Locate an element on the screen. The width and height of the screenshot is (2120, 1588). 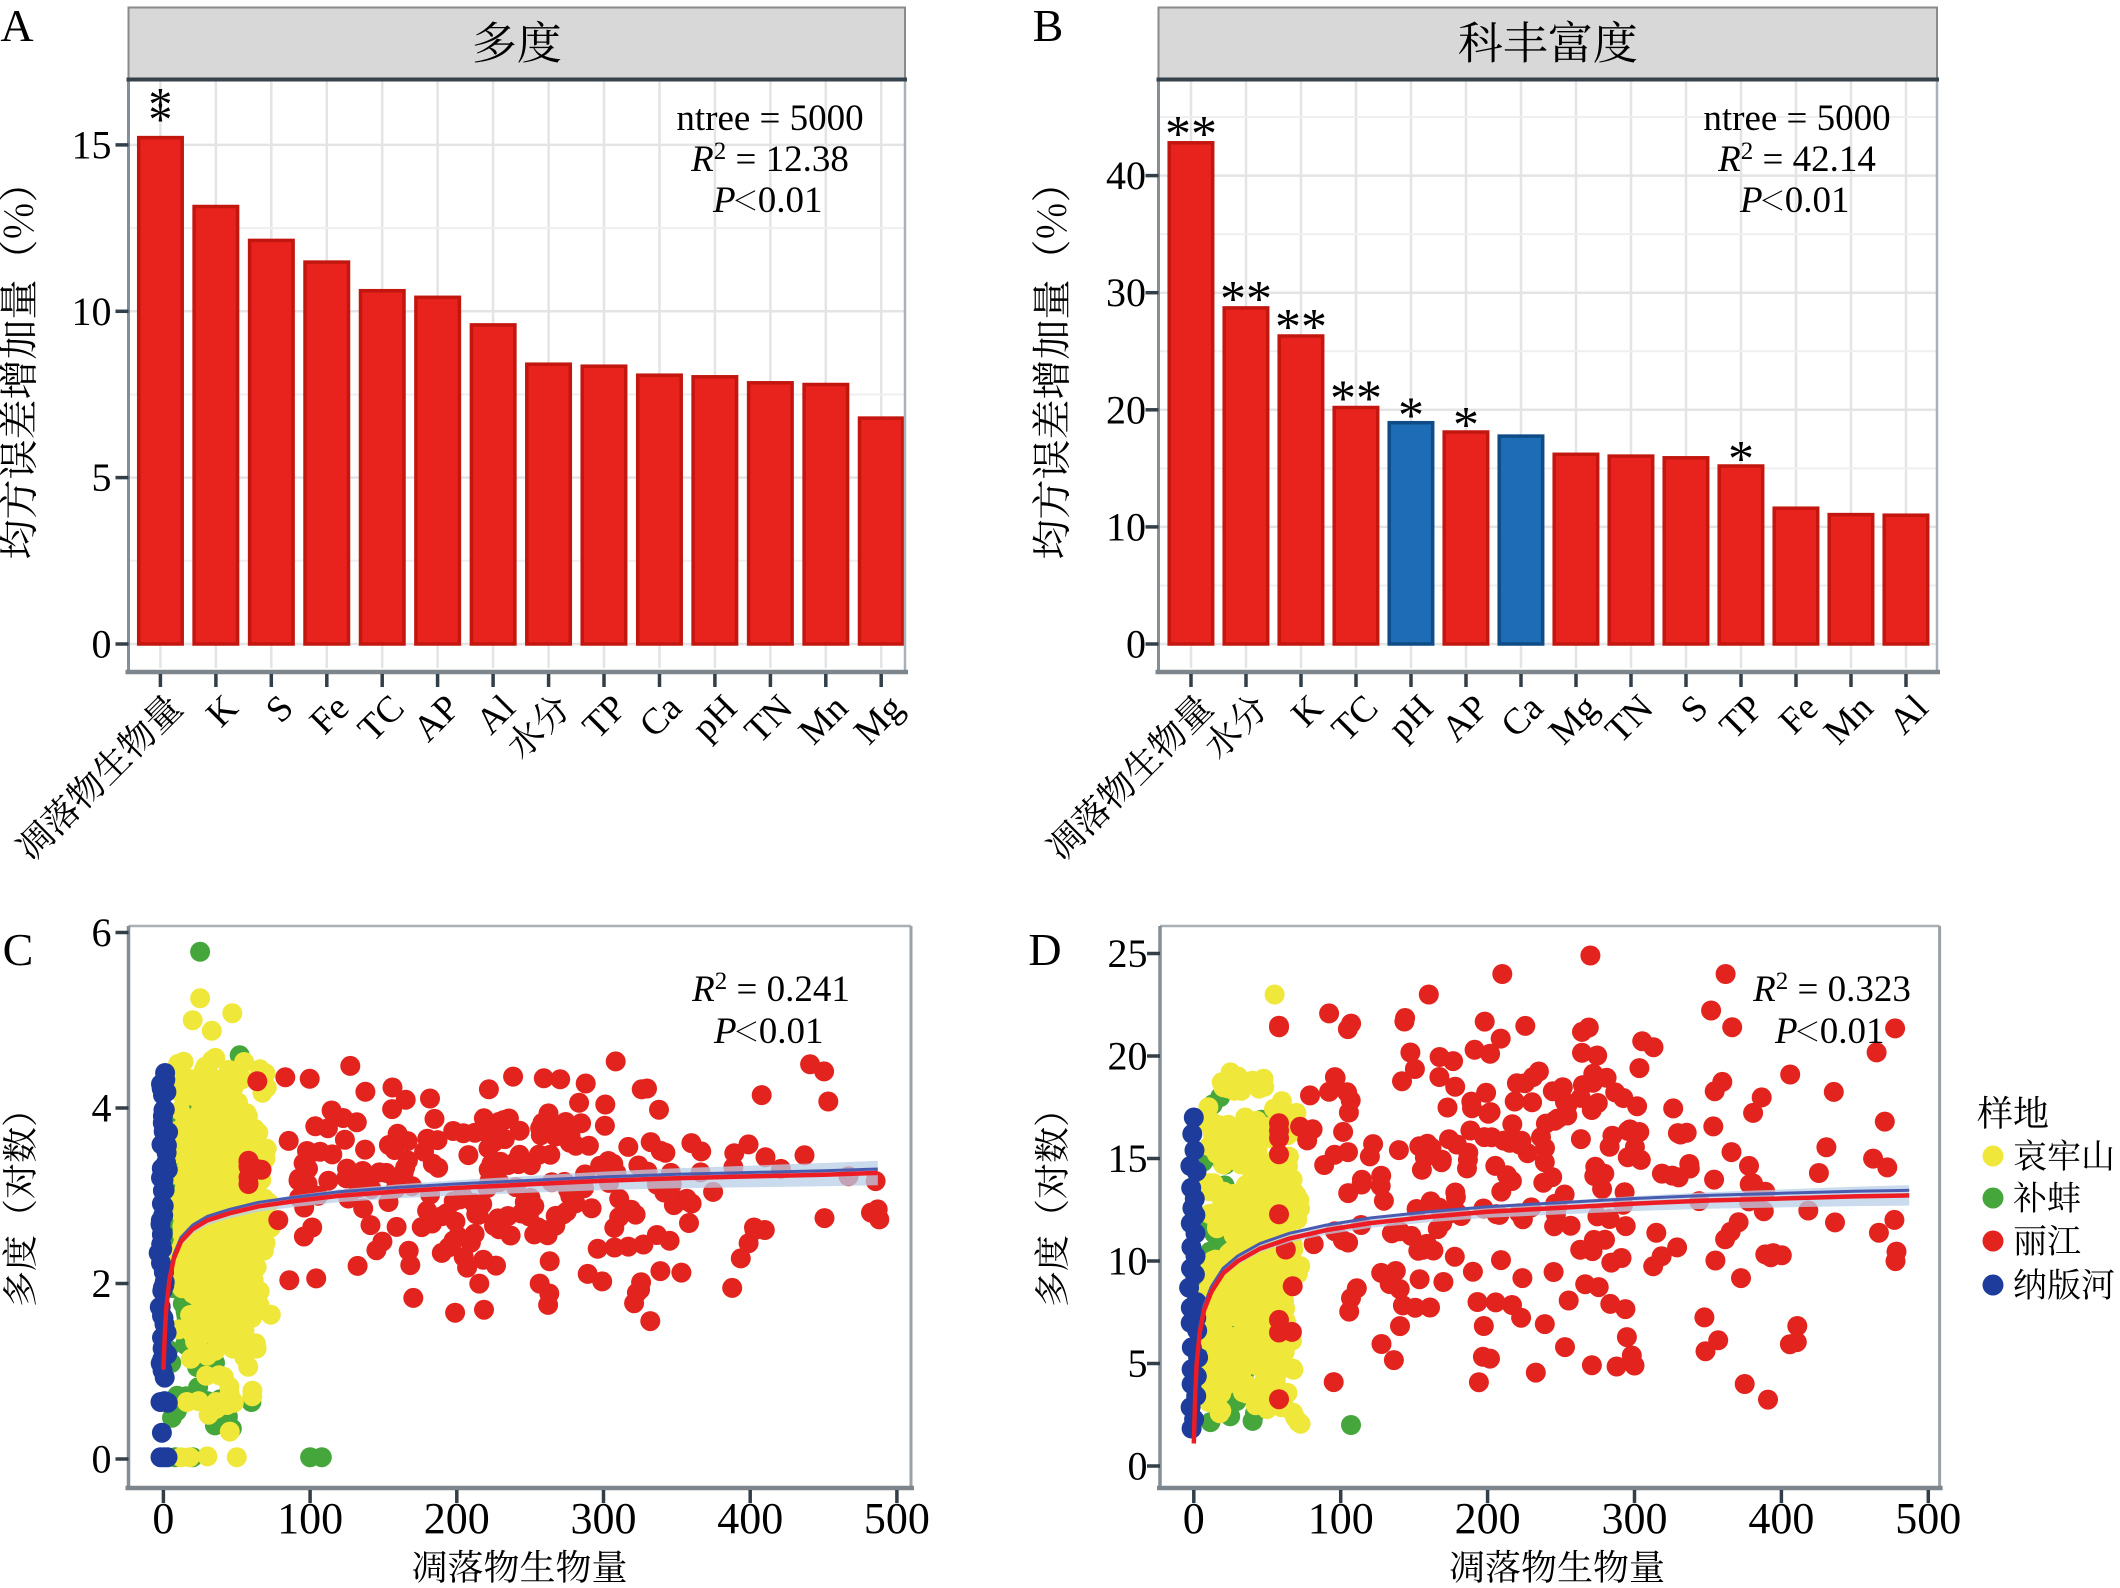
svg-text: R2 = 42.14 is located at coordinates (1796, 159).